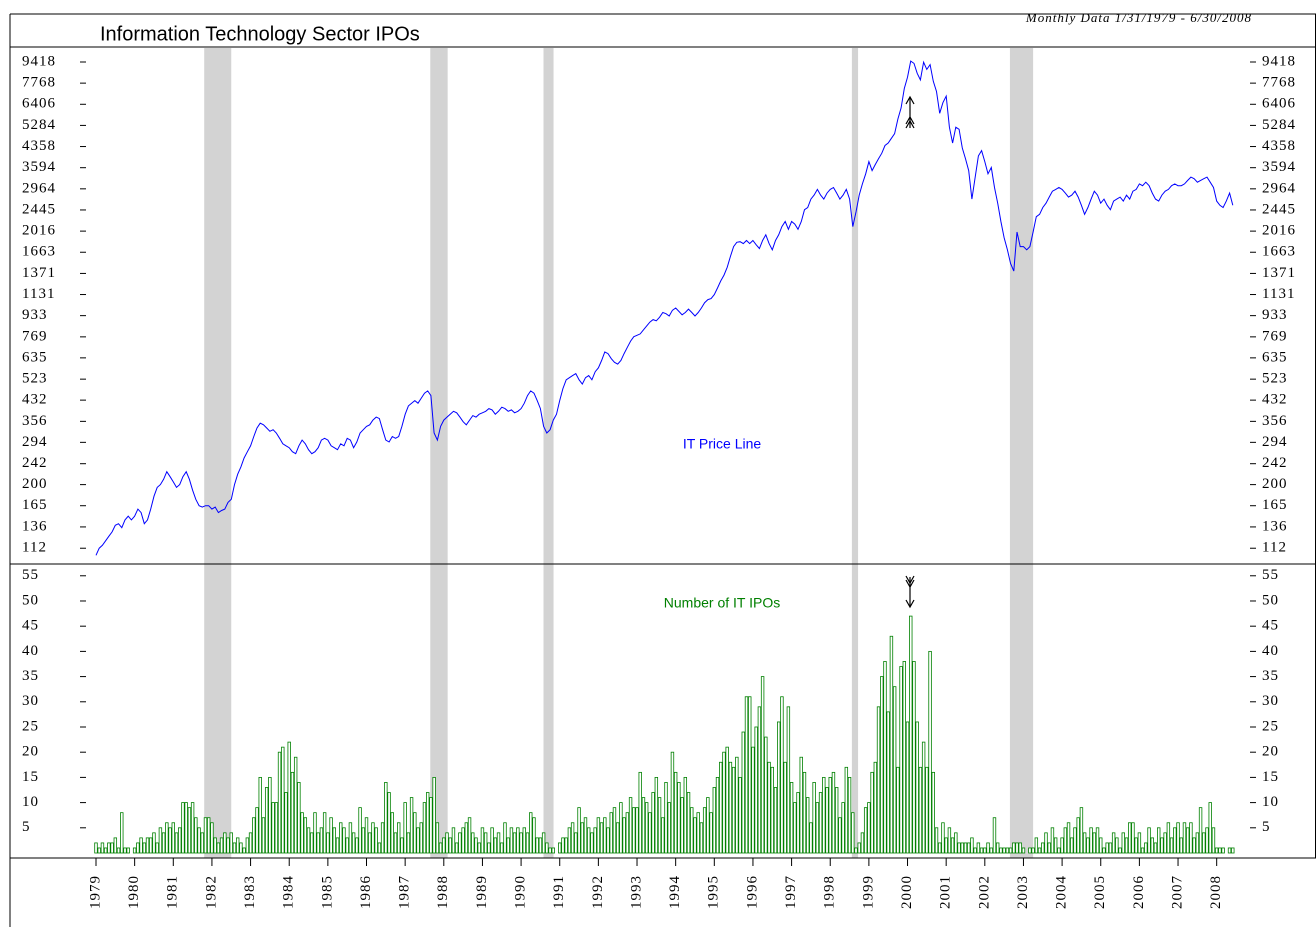 The image size is (1316, 927). Describe the element at coordinates (366, 892) in the screenshot. I see `x-tick-label: 1986` at that location.